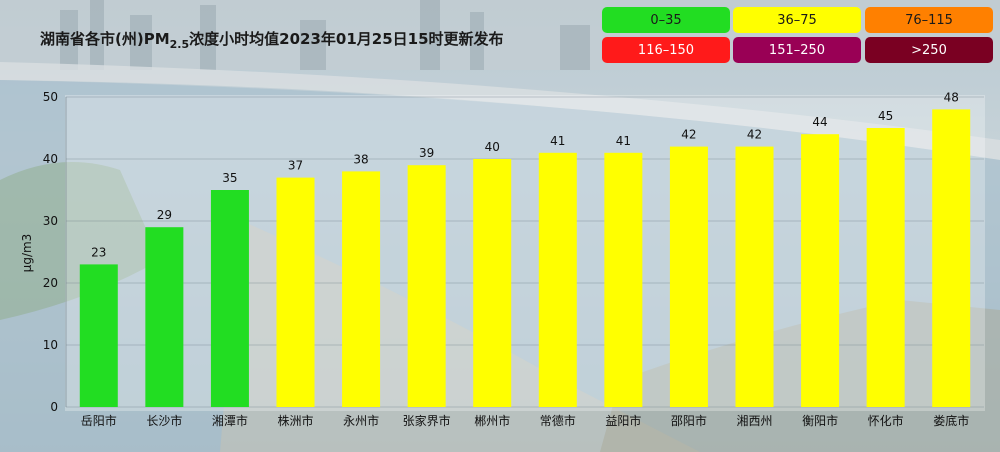  Describe the element at coordinates (105, 39) in the screenshot. I see `chart-title-prefix: 湖南省各市(州)PM` at that location.